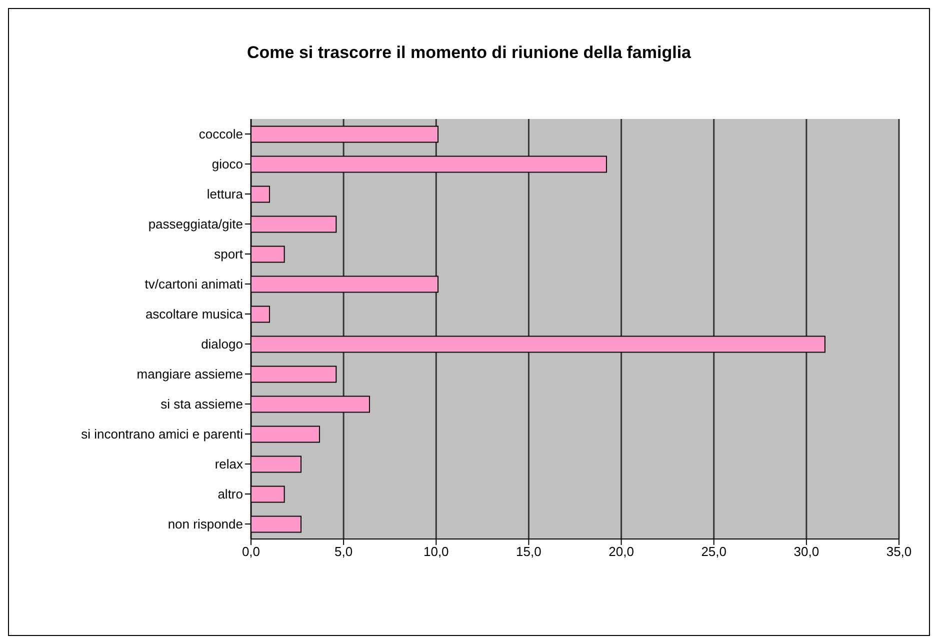 Image resolution: width=938 pixels, height=644 pixels. What do you see at coordinates (343, 552) in the screenshot?
I see `x-tick-label: 5,0` at bounding box center [343, 552].